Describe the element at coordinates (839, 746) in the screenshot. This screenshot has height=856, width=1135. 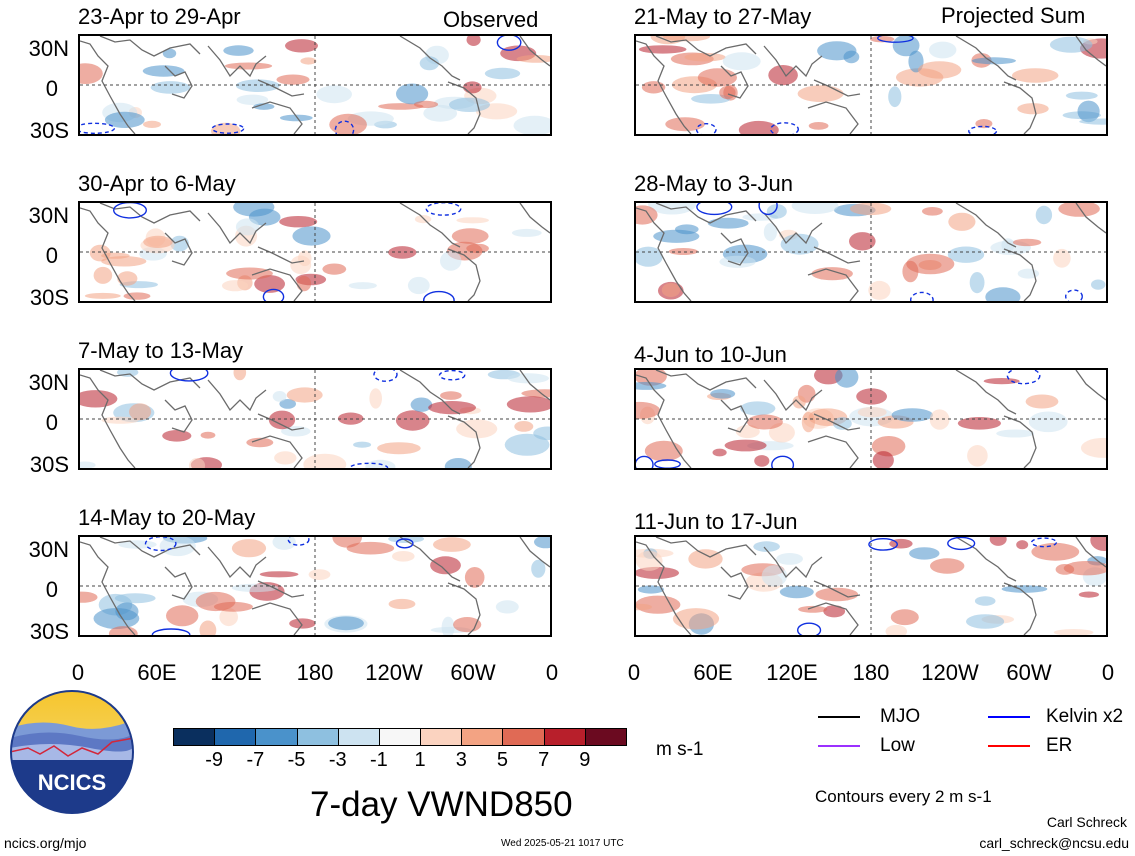
I see `legend-line-low` at that location.